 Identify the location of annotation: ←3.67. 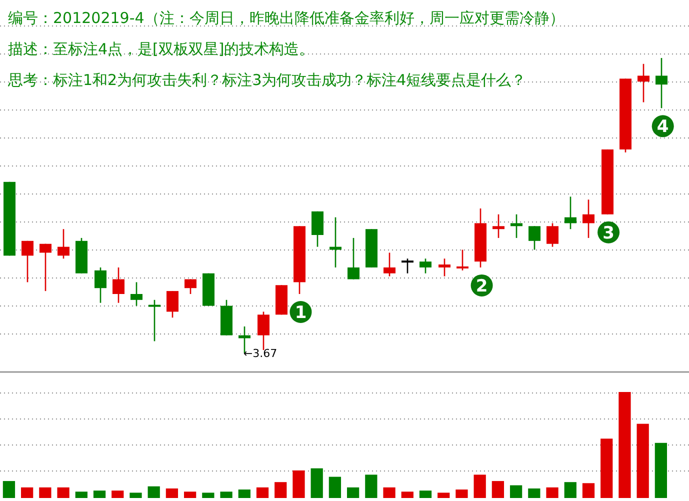
(260, 353).